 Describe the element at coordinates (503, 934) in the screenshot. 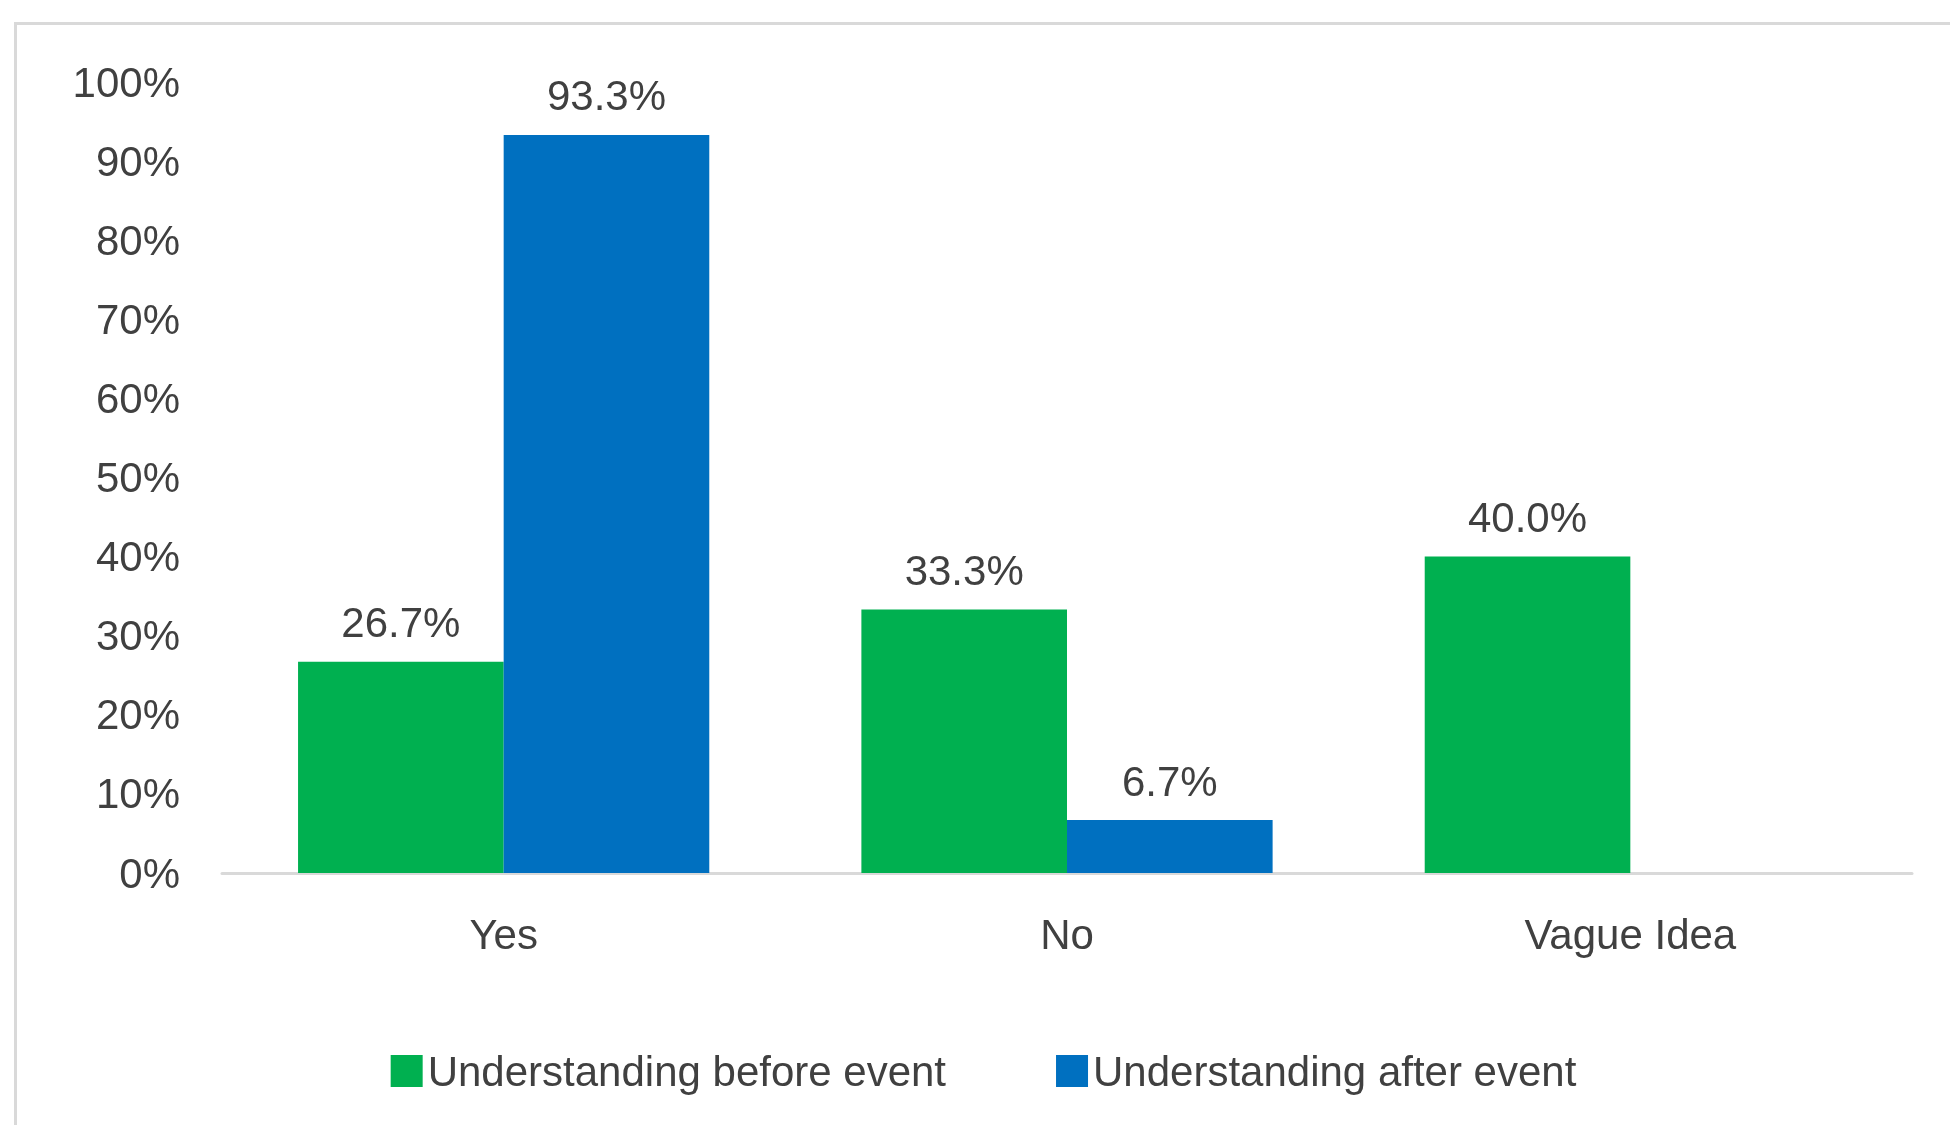

I see `x-tick-label: Yes` at that location.